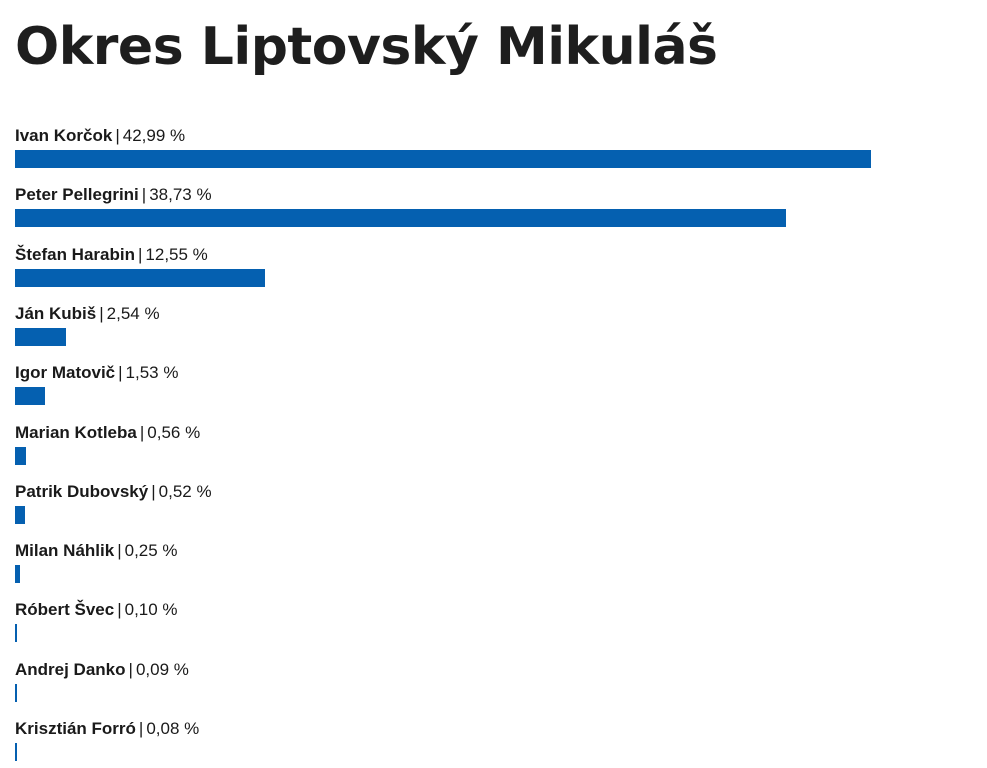 This screenshot has width=987, height=768. I want to click on value-label: 0,56 %, so click(174, 432).